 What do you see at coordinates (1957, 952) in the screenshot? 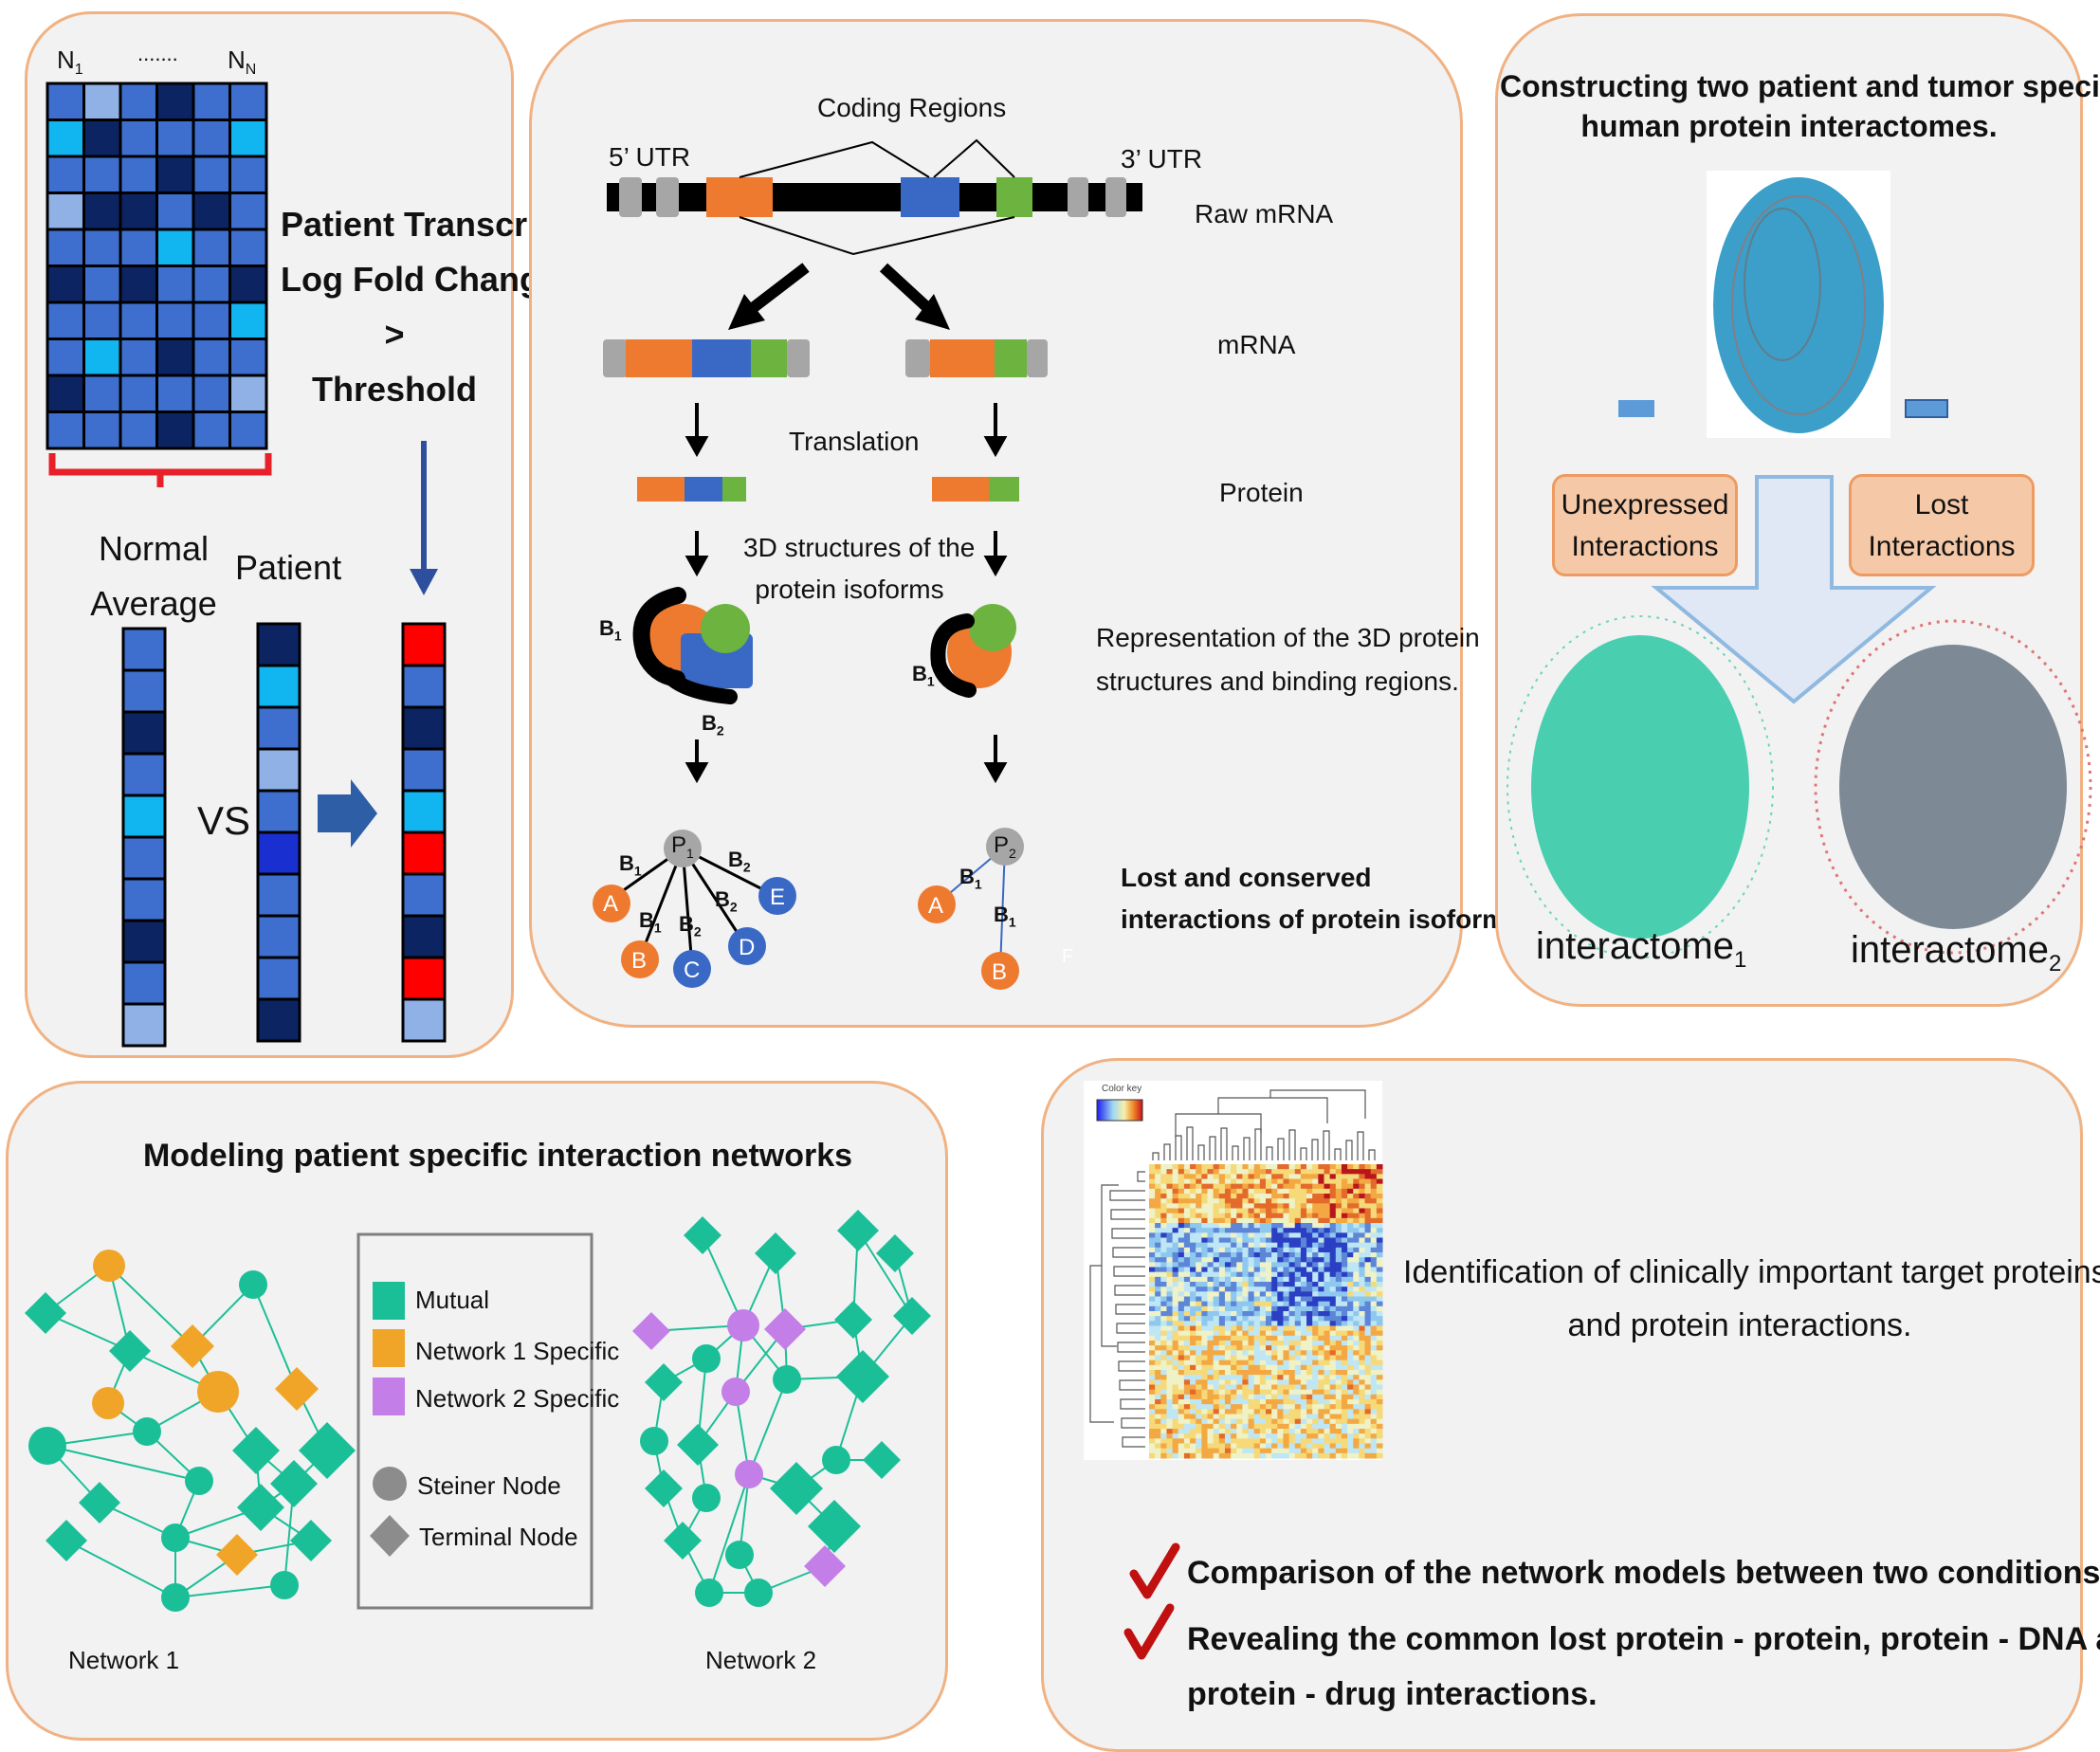
I see `interactome2-label: interactome2` at bounding box center [1957, 952].